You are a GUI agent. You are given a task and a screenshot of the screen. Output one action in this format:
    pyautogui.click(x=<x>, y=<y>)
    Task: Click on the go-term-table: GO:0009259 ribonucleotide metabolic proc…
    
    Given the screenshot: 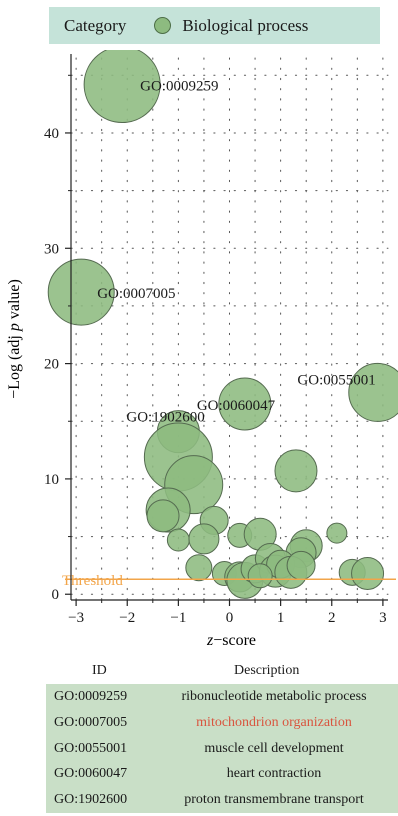 What is the action you would take?
    pyautogui.click(x=222, y=748)
    